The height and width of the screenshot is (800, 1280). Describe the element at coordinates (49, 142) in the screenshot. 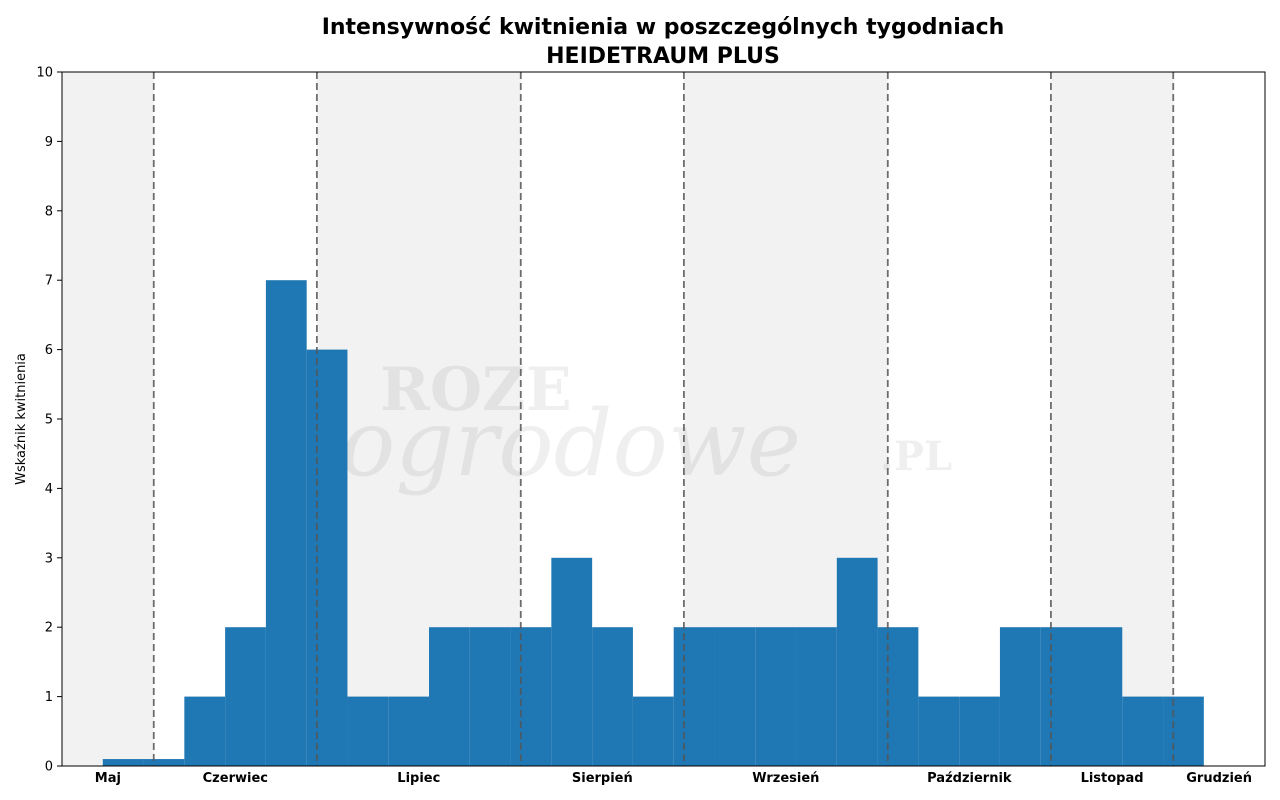

I see `y-tick-label-9: 9` at that location.